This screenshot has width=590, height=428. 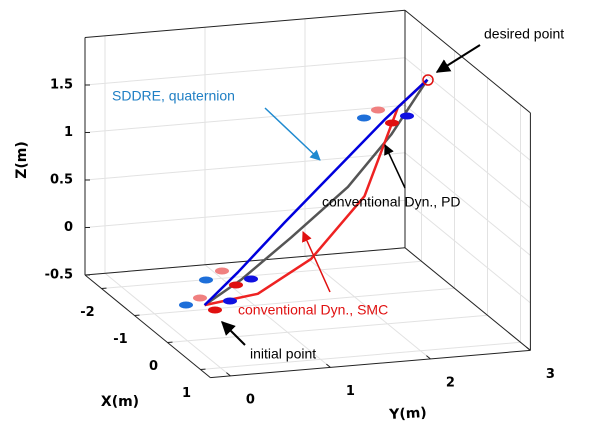 What do you see at coordinates (61, 85) in the screenshot?
I see `z-tick-label: 1.5` at bounding box center [61, 85].